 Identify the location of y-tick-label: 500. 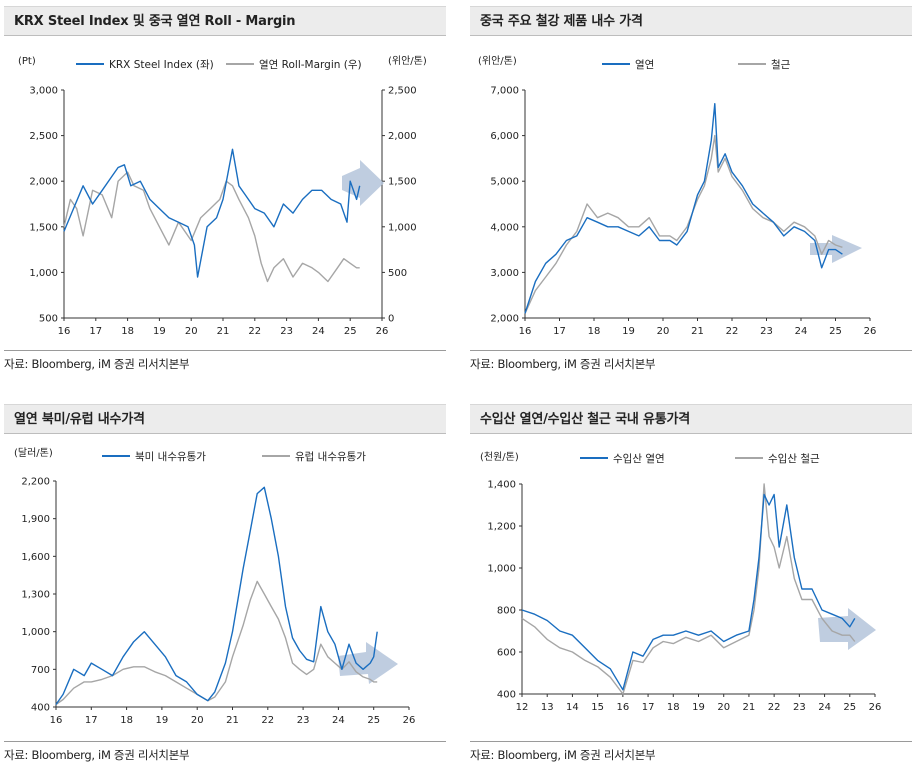
(48, 319).